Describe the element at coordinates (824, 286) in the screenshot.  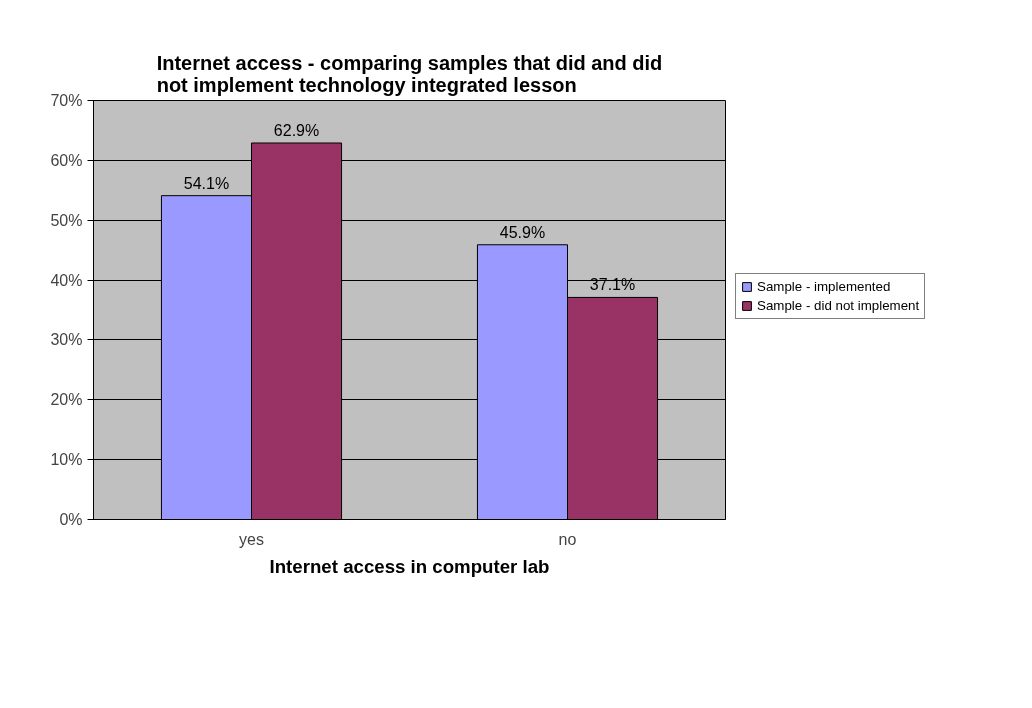
I see `legend-label: Sample - implemented` at that location.